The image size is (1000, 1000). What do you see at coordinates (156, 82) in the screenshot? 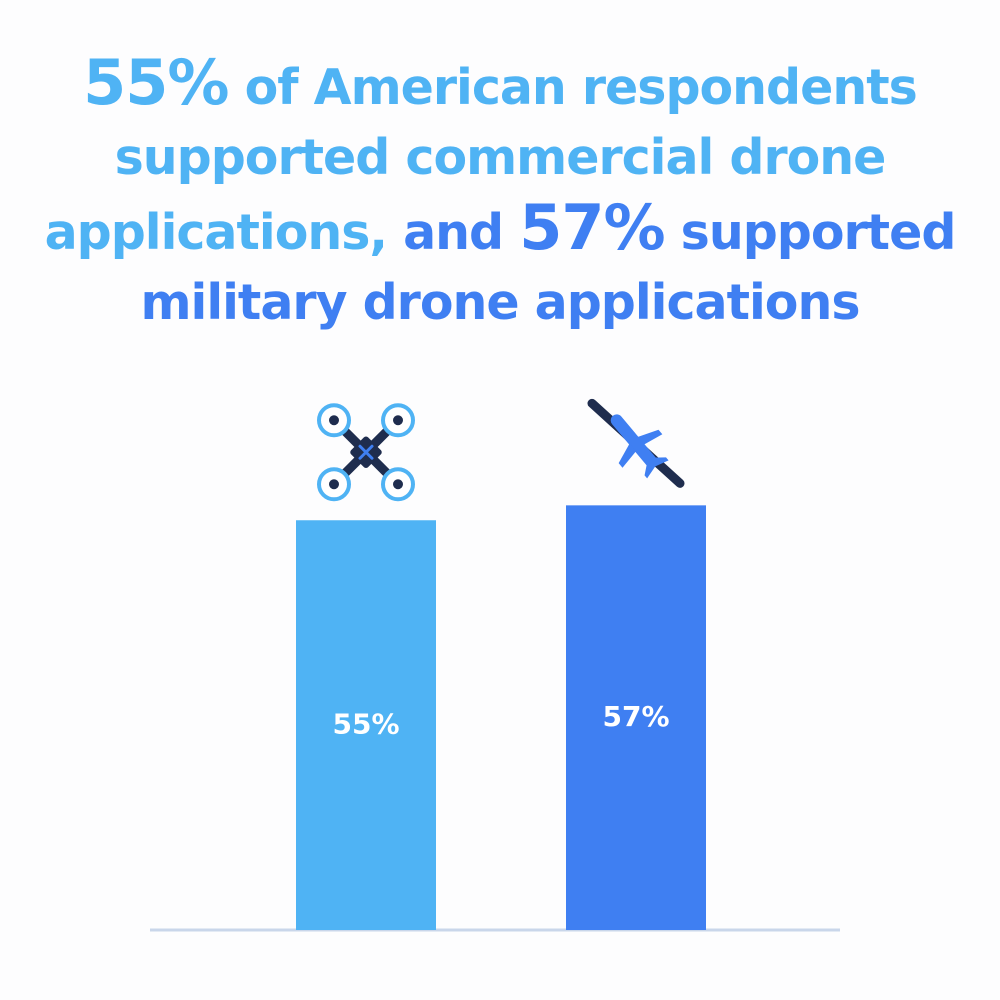
I see `headline-commercial-pct: 55%` at bounding box center [156, 82].